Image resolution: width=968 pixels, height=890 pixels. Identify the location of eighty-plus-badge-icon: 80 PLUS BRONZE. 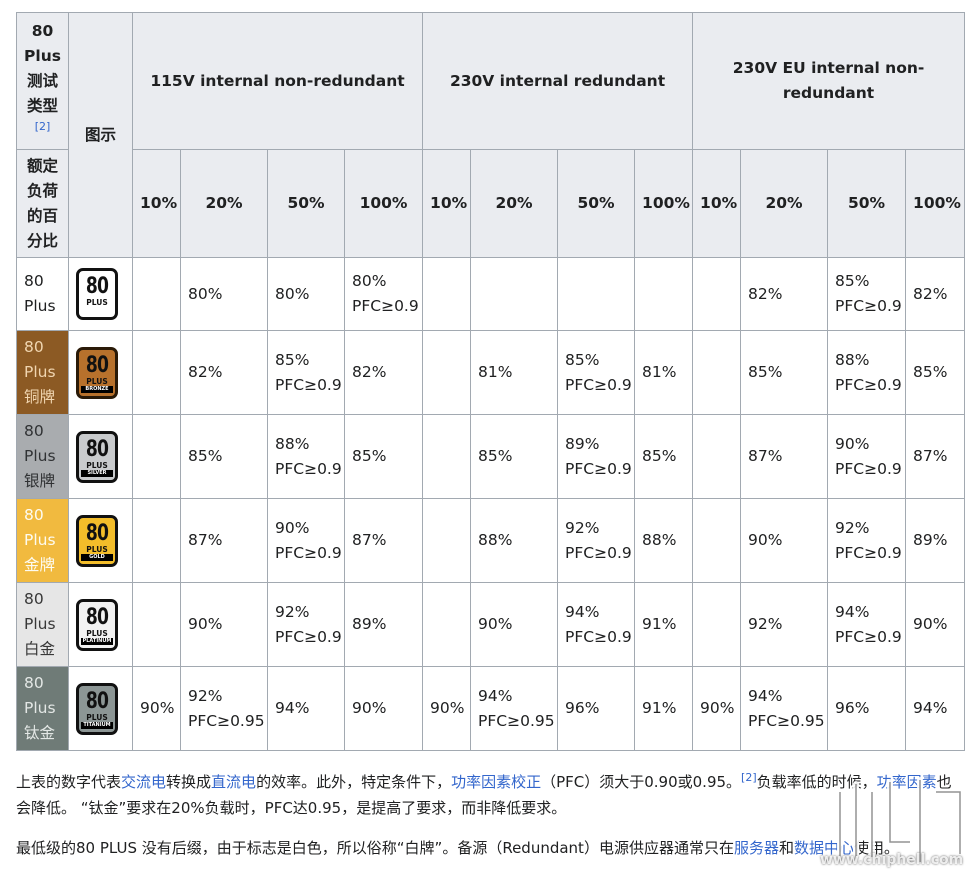
(97, 372).